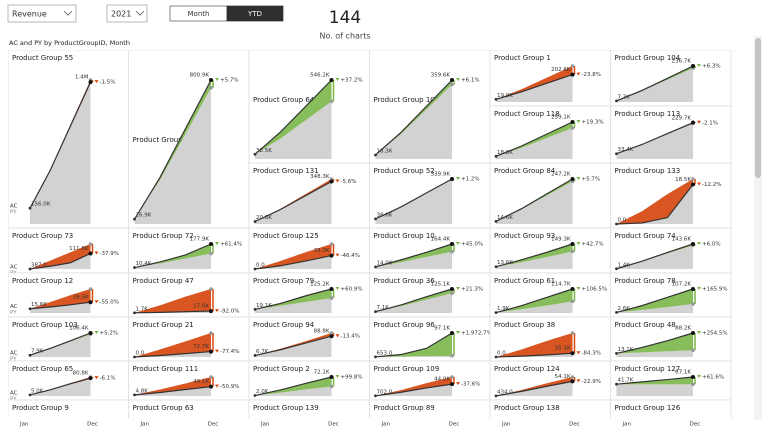  Describe the element at coordinates (13, 399) in the screenshot. I see `series-label: PY` at that location.